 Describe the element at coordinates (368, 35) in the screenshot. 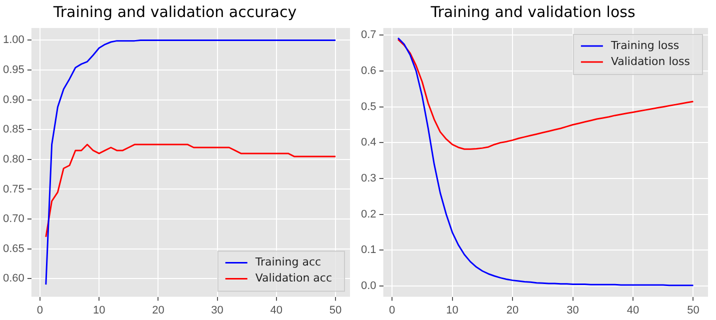

I see `y-tick-label: 0.7` at that location.